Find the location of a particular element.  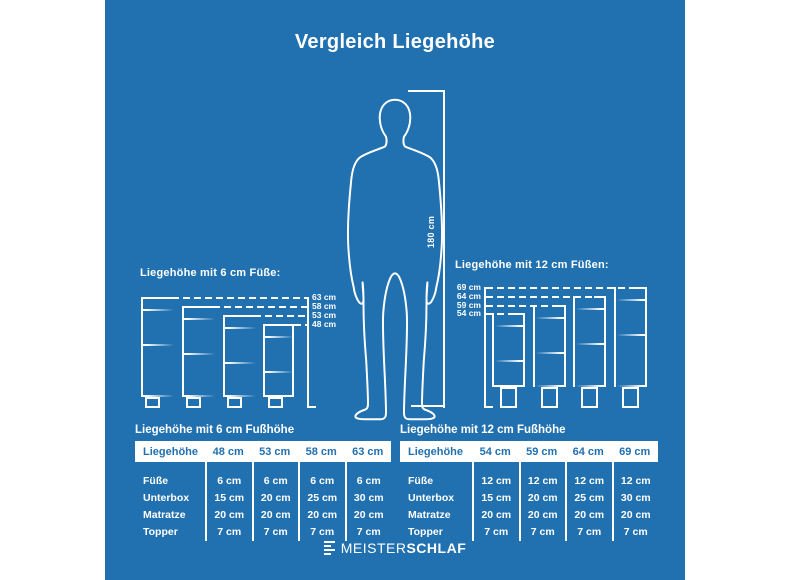

header-cell: 64 cm is located at coordinates (588, 451).